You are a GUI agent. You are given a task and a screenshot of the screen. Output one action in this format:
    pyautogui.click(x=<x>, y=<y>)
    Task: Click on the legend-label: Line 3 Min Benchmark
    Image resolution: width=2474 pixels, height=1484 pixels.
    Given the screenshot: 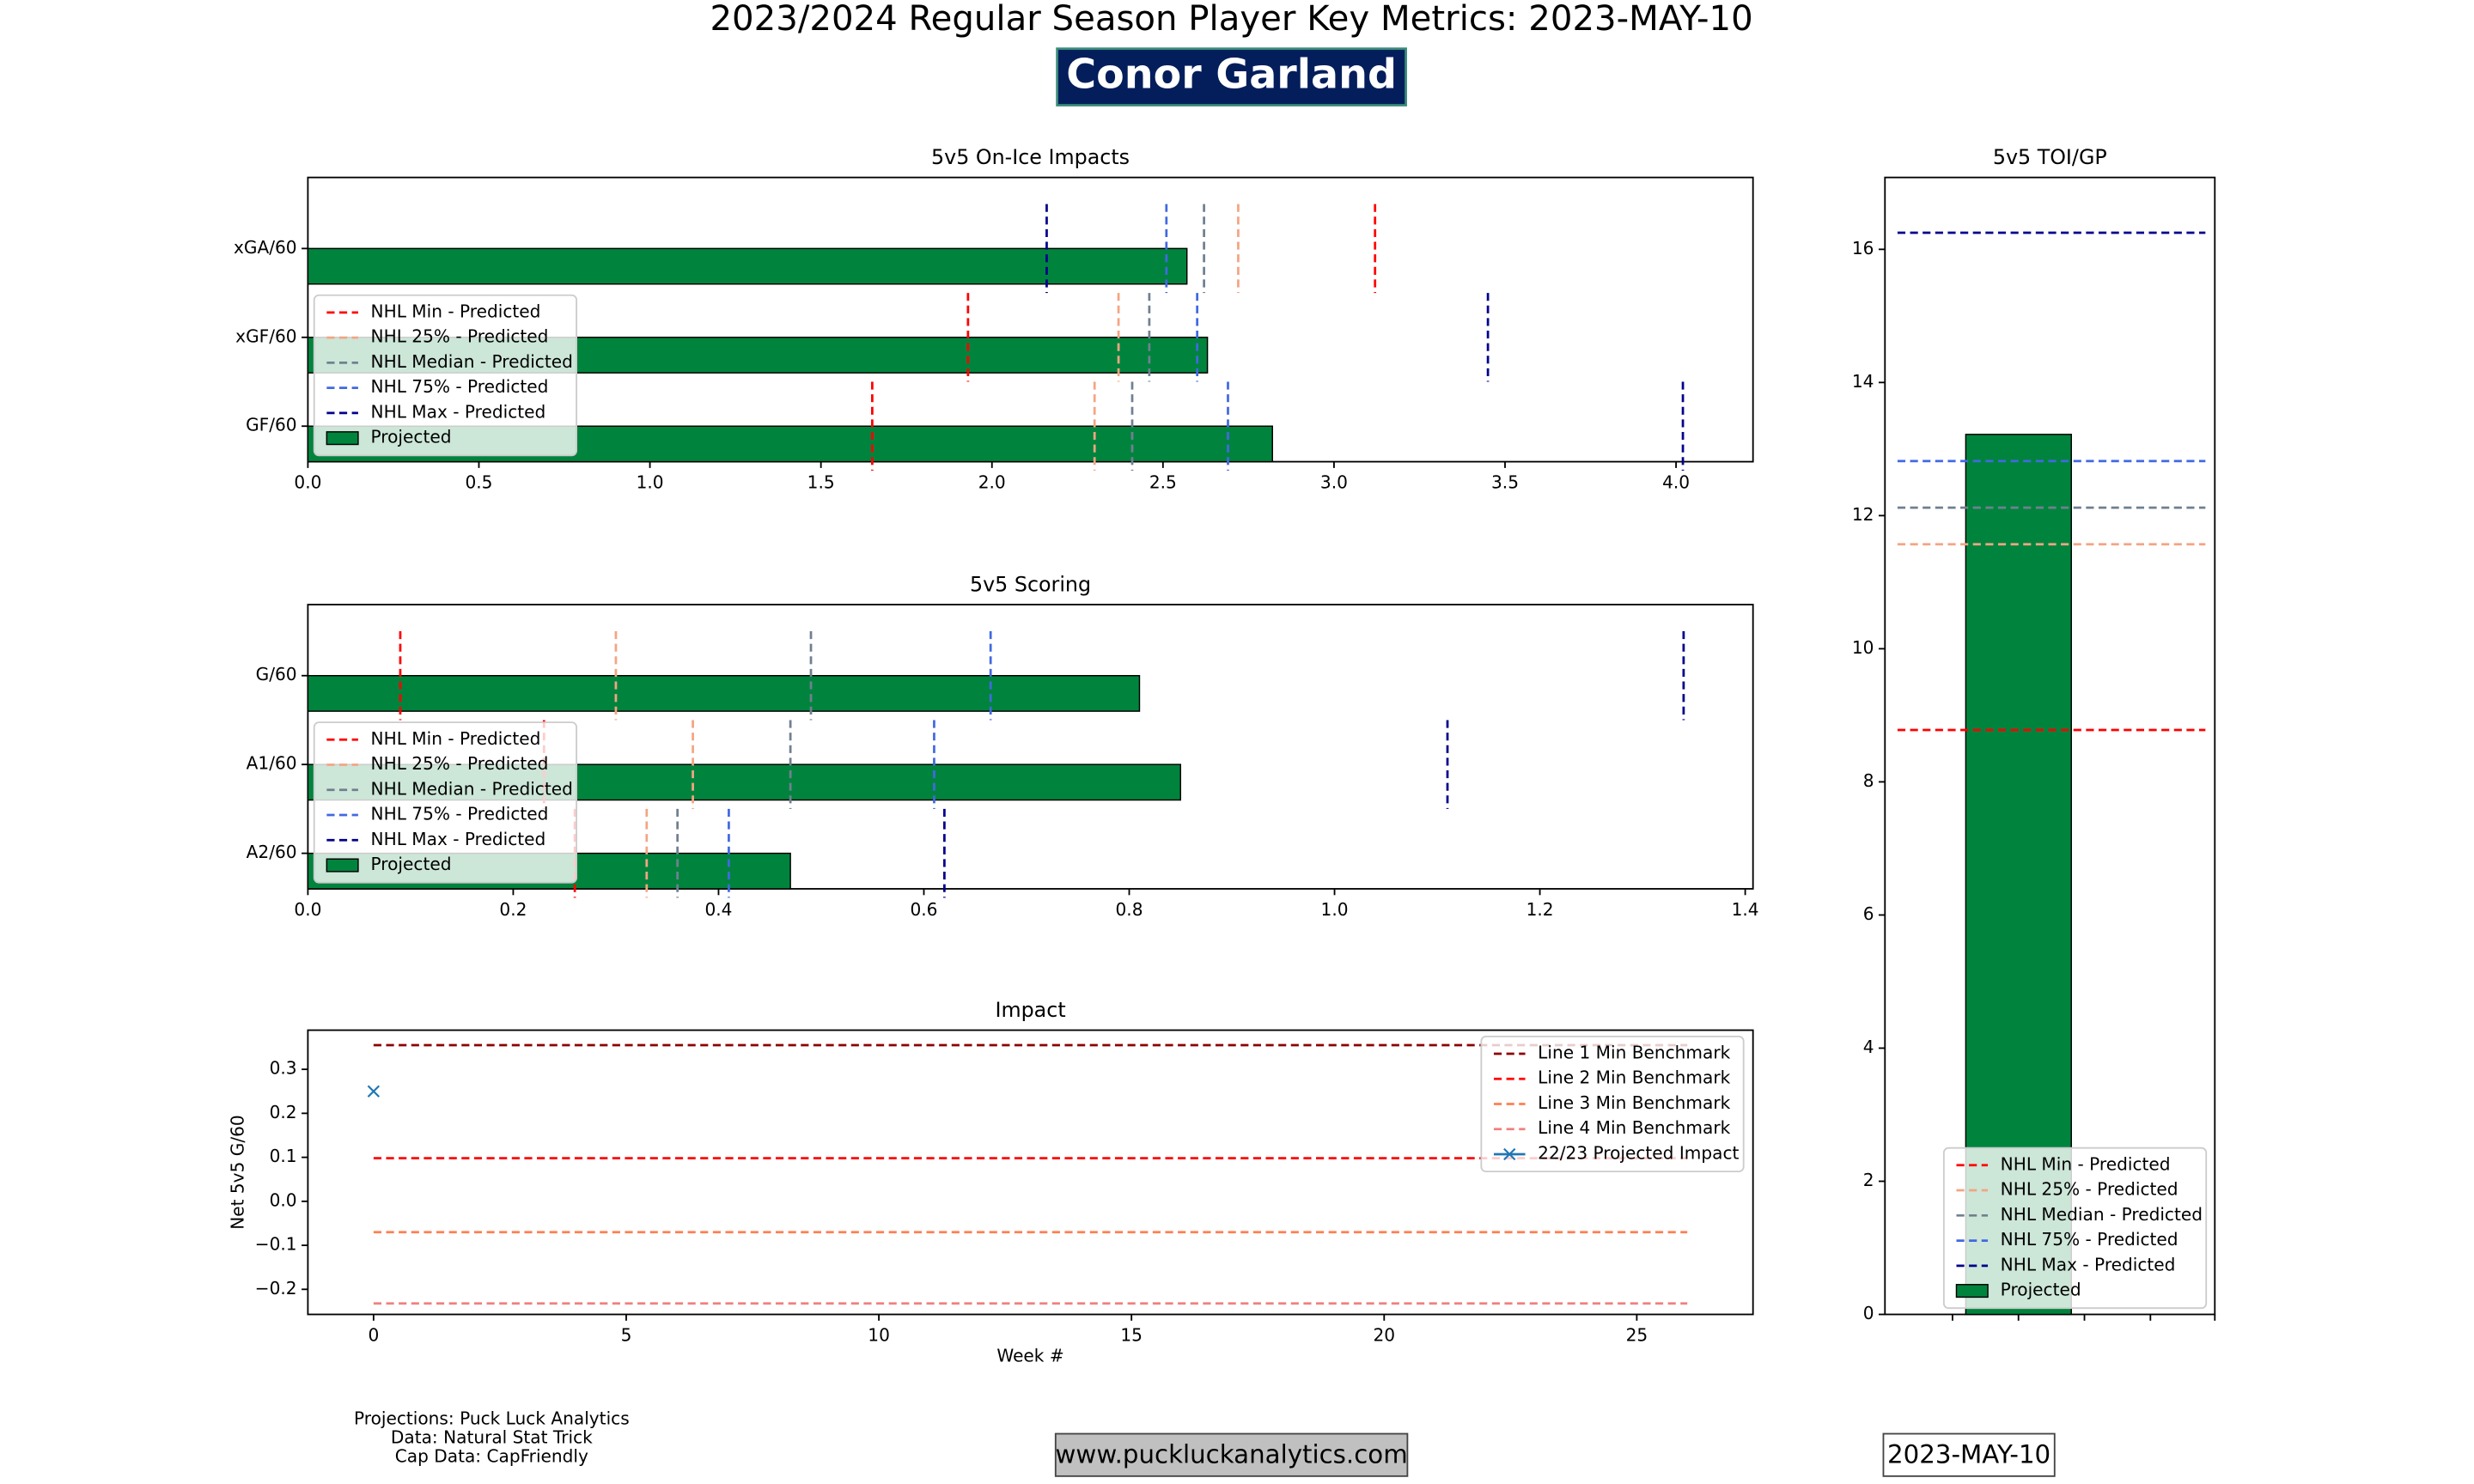 What is the action you would take?
    pyautogui.click(x=1634, y=1102)
    